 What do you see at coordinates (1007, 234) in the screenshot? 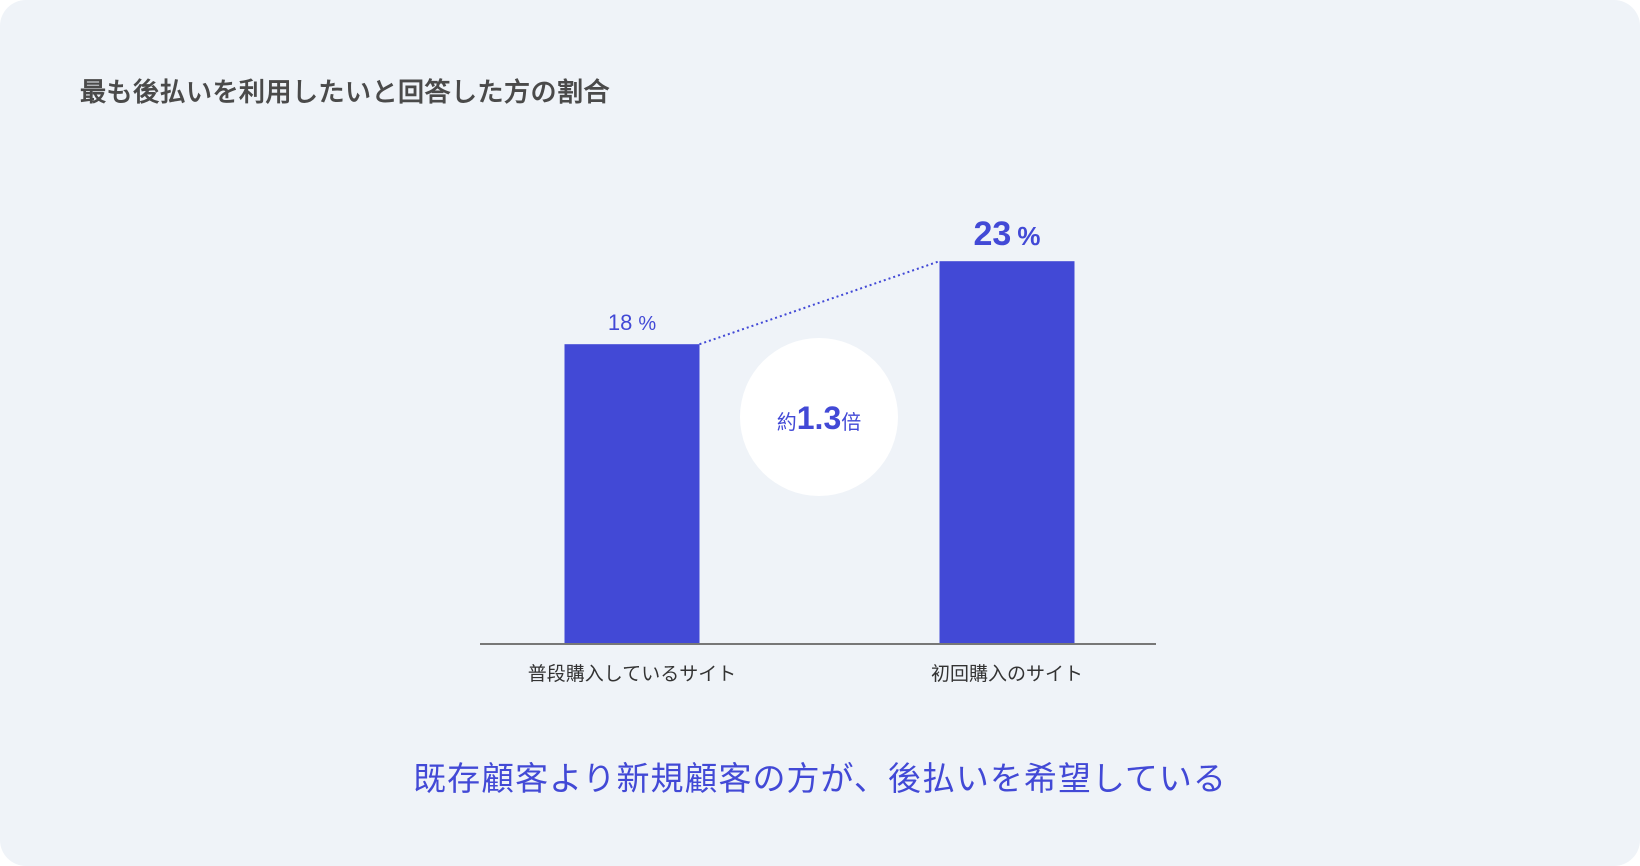
I see `data-label: 23%` at bounding box center [1007, 234].